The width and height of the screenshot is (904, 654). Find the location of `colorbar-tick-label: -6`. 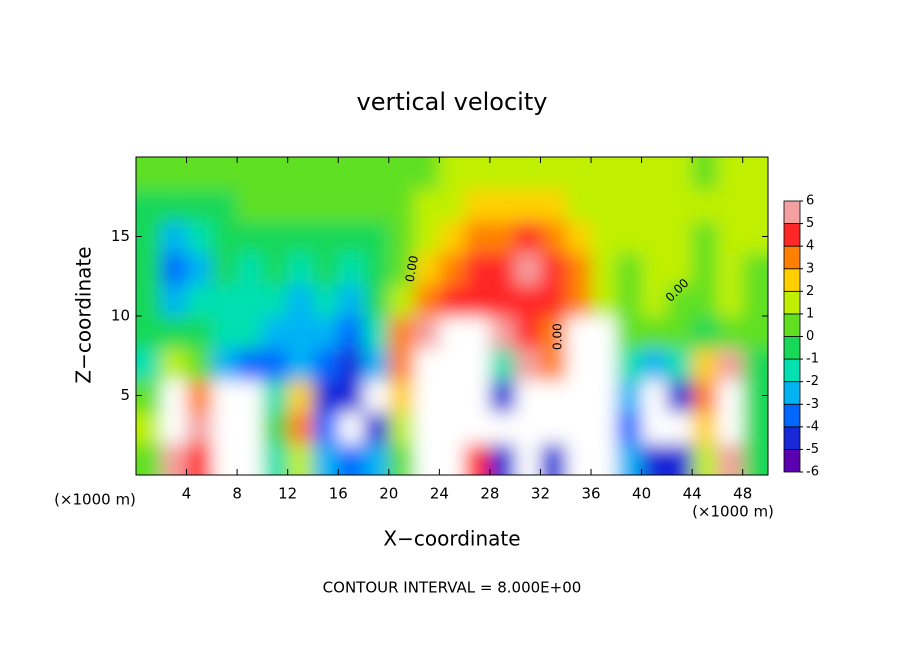

colorbar-tick-label: -6 is located at coordinates (812, 472).